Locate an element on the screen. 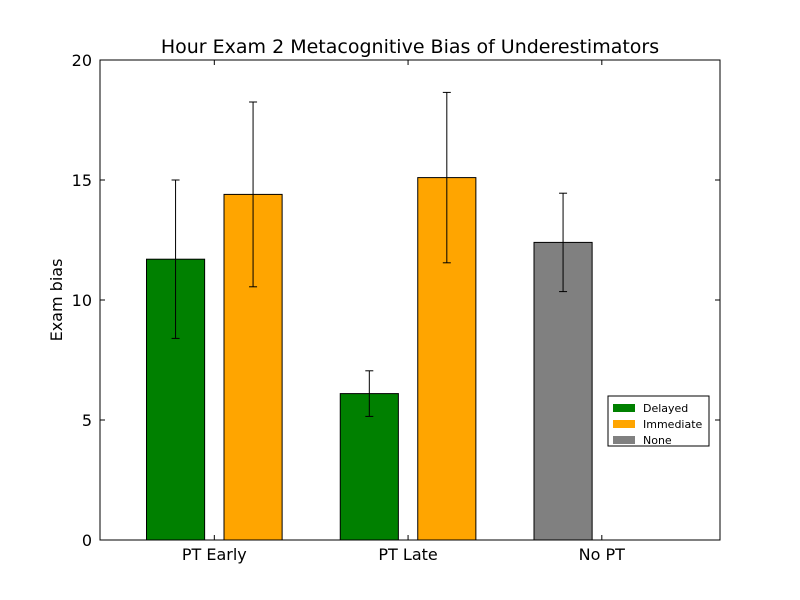 Image resolution: width=800 pixels, height=600 pixels. legend-swatch-none is located at coordinates (624, 440).